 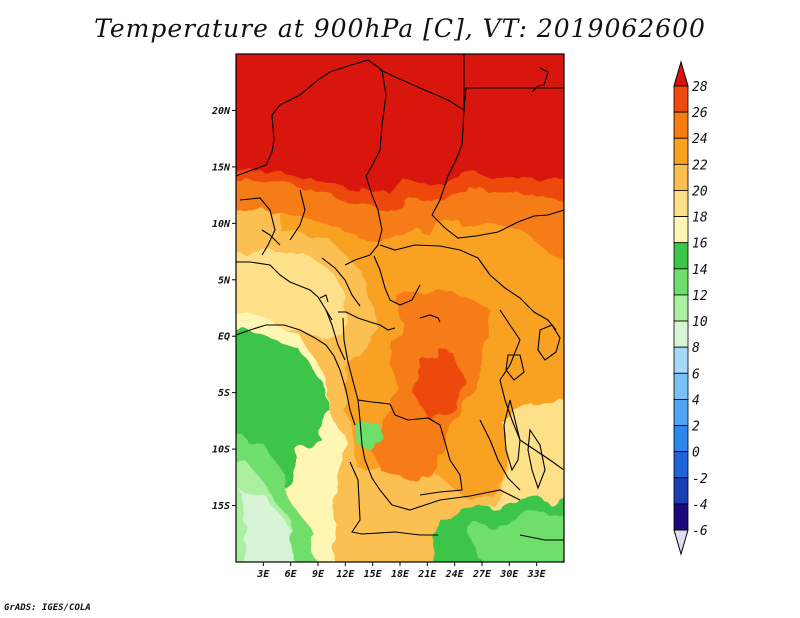 What do you see at coordinates (263, 574) in the screenshot?
I see `lon-tick-label-0: 3E` at bounding box center [263, 574].